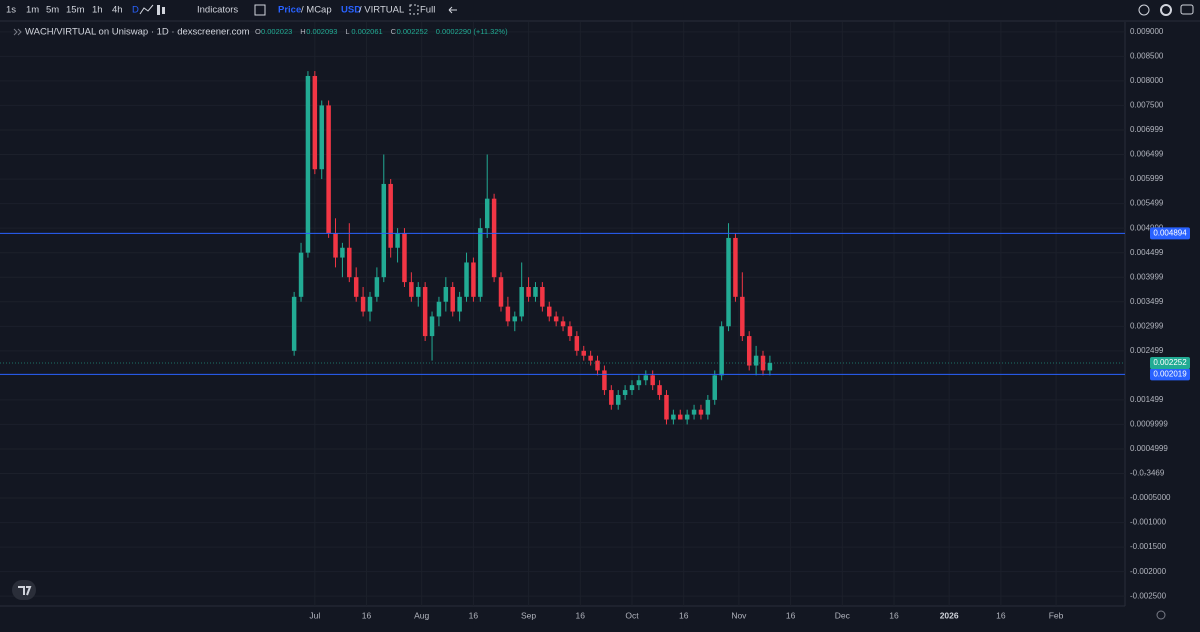 The width and height of the screenshot is (1200, 632). What do you see at coordinates (302, 31) in the screenshot?
I see `legend-key: H` at bounding box center [302, 31].